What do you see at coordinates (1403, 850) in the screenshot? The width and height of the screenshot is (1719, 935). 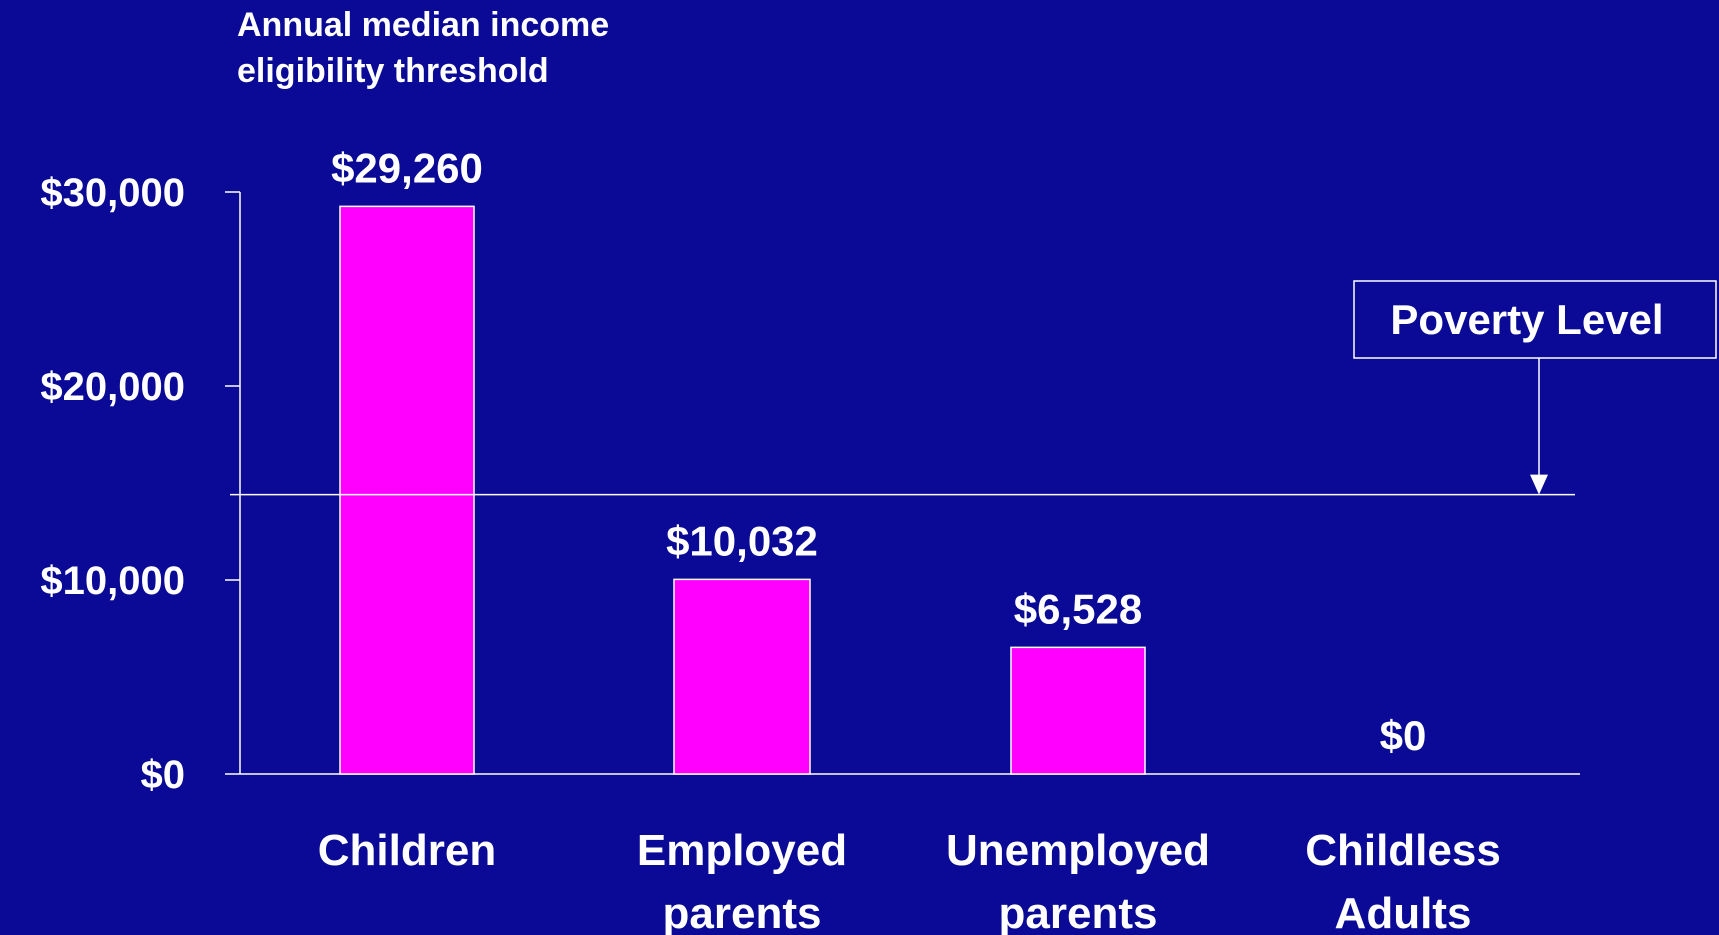 I see `category-label: Childless` at bounding box center [1403, 850].